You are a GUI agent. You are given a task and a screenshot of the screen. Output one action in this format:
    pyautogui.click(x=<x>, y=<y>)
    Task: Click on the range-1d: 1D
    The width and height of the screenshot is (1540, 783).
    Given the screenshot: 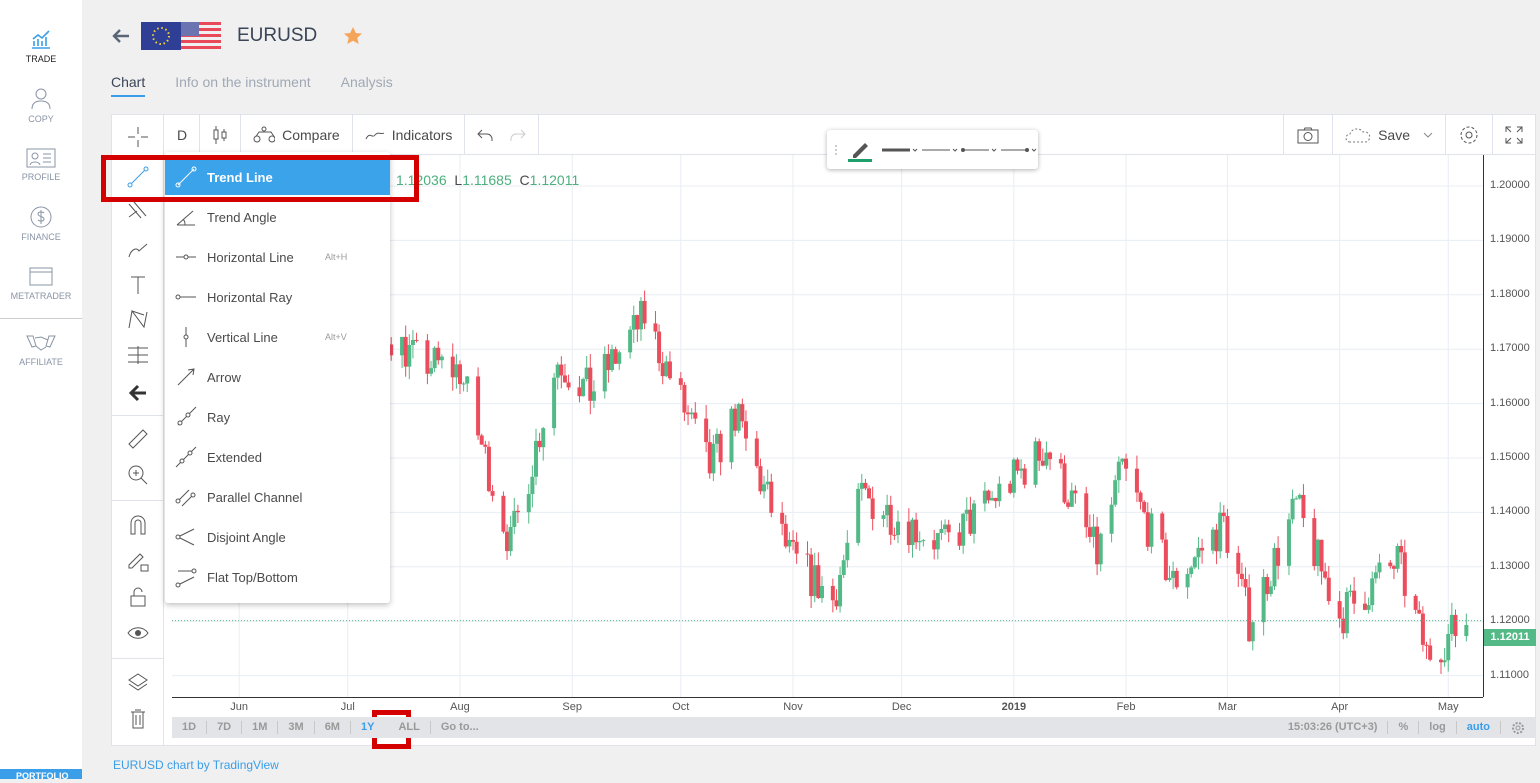 What is the action you would take?
    pyautogui.click(x=190, y=727)
    